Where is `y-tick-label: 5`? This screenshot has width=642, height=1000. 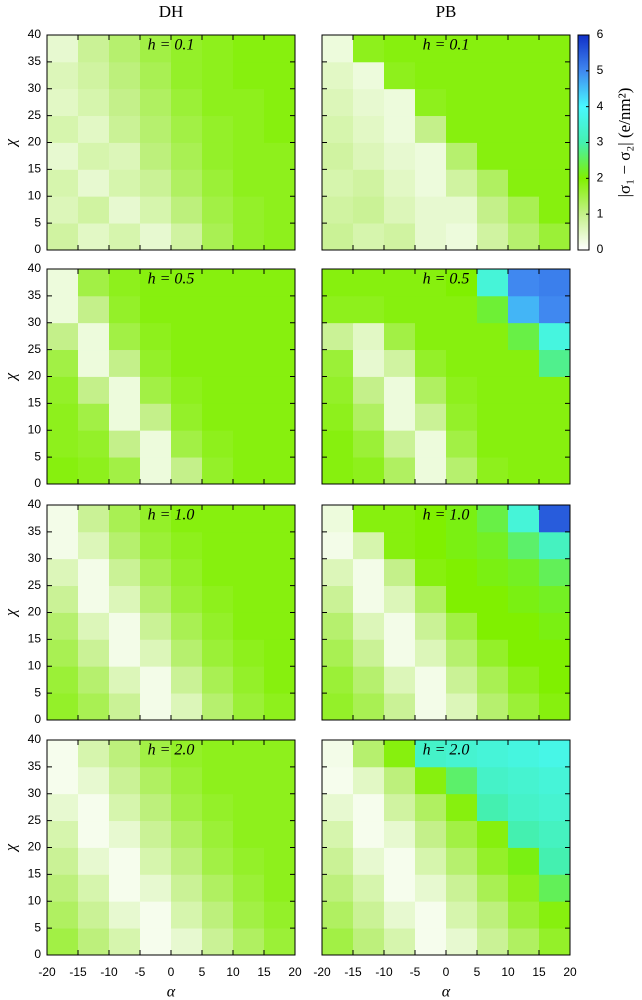 y-tick-label: 5 is located at coordinates (37, 692).